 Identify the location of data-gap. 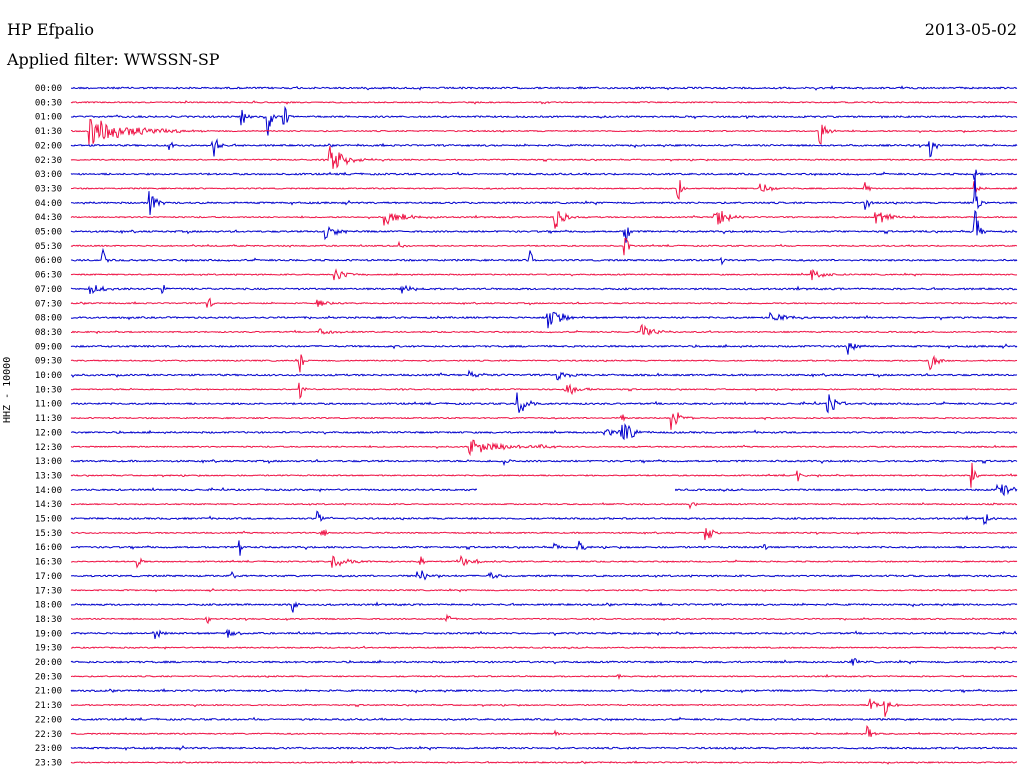
(576, 489).